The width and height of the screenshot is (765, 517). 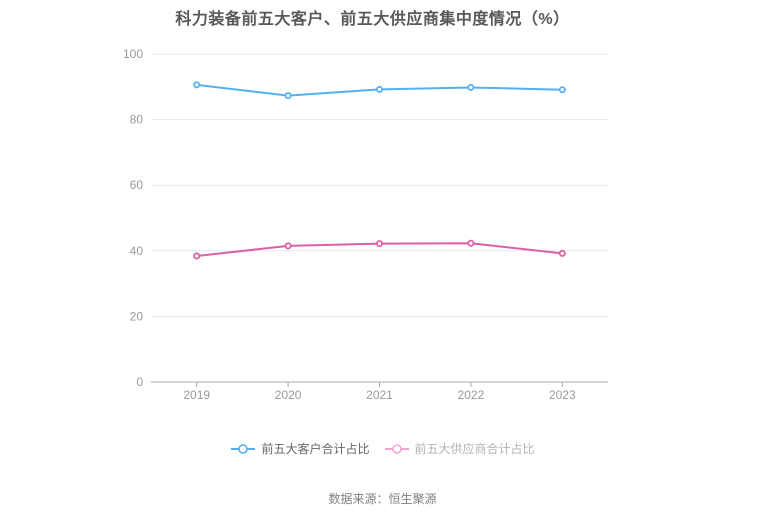 What do you see at coordinates (382, 448) in the screenshot?
I see `legend: 前五大客户合计占比 前五大供应商合计占比` at bounding box center [382, 448].